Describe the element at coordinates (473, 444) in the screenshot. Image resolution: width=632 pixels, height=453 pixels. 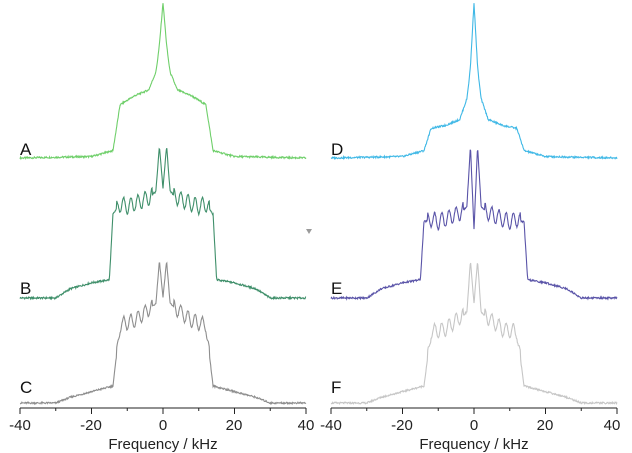
I see `right-x-axis-label: Frequency / kHz` at that location.